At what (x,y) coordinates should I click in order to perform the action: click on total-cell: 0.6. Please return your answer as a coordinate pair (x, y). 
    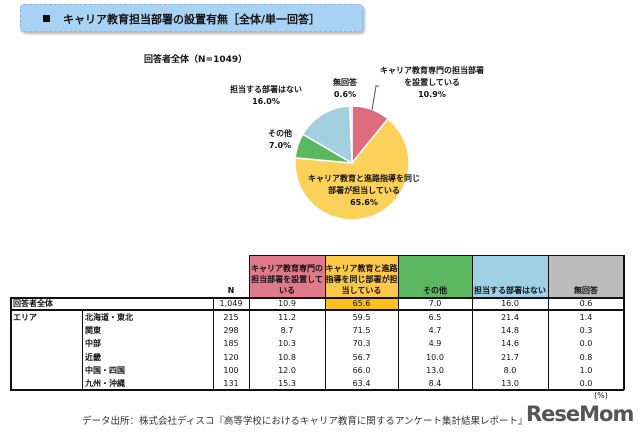
    Looking at the image, I should click on (586, 303).